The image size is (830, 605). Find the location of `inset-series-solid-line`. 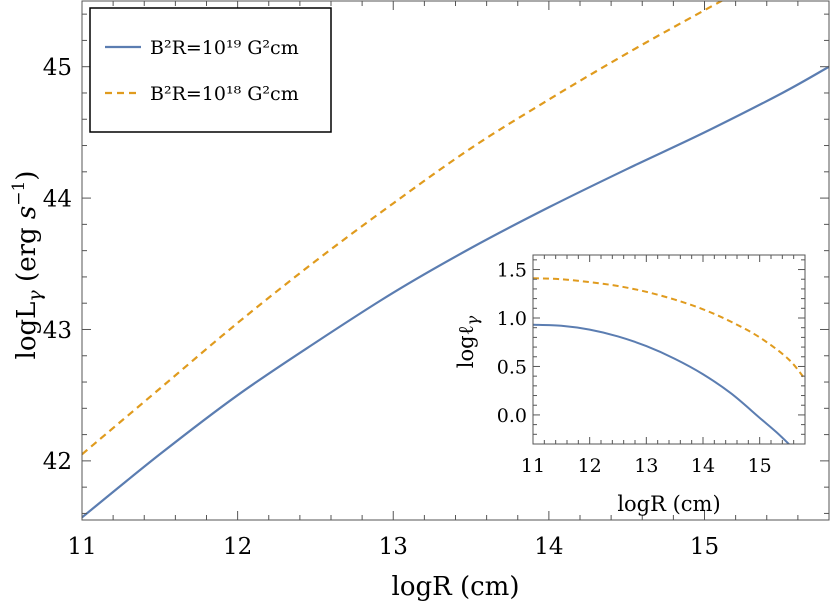

inset-series-solid-line is located at coordinates (662, 383).